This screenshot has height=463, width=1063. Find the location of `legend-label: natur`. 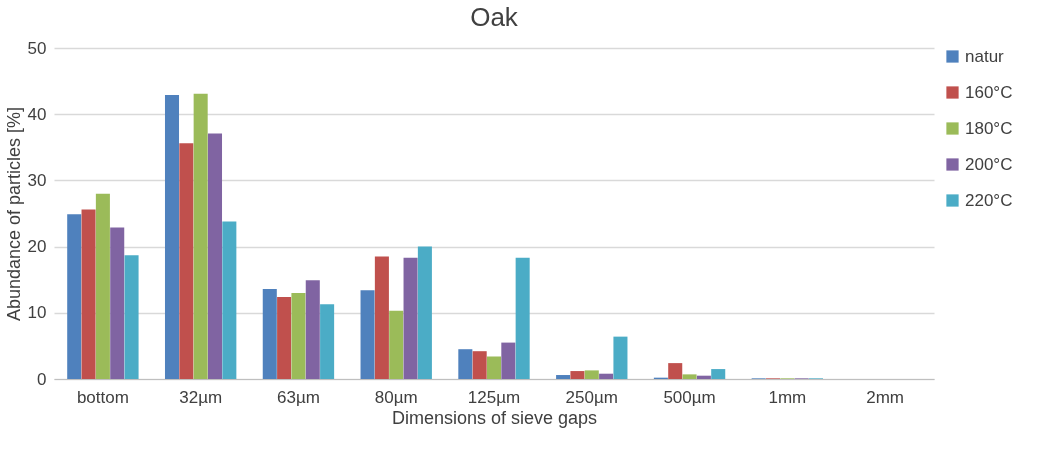

legend-label: natur is located at coordinates (985, 56).